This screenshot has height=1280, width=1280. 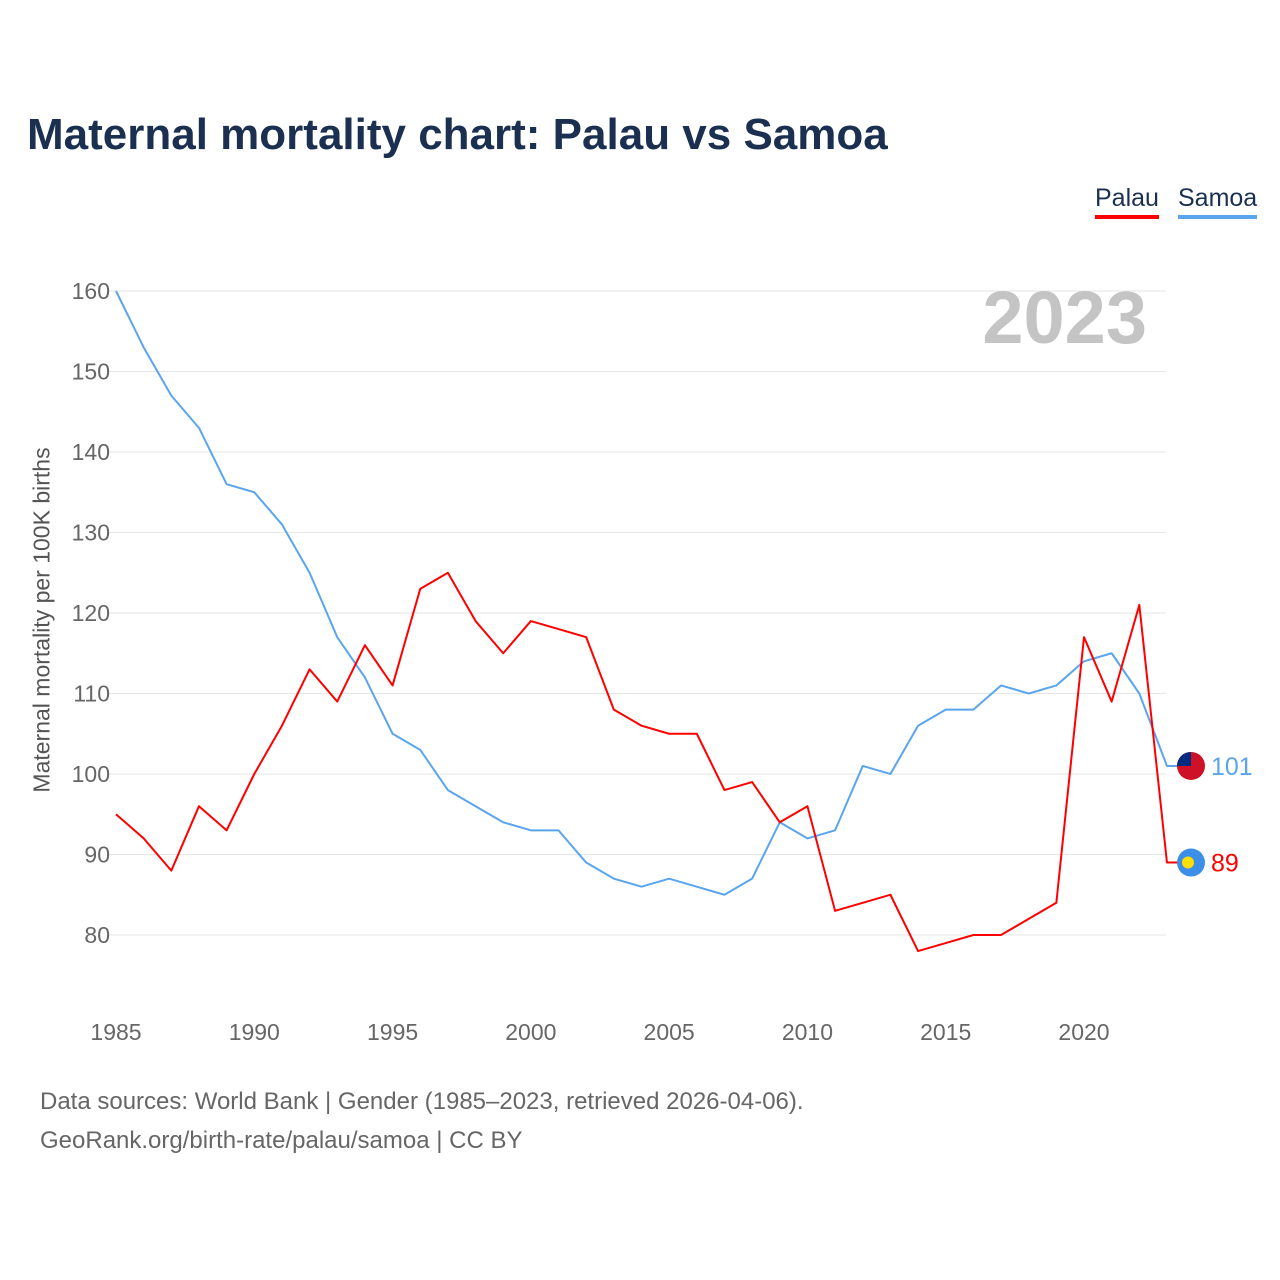 What do you see at coordinates (91, 533) in the screenshot?
I see `y-tick-label: 130` at bounding box center [91, 533].